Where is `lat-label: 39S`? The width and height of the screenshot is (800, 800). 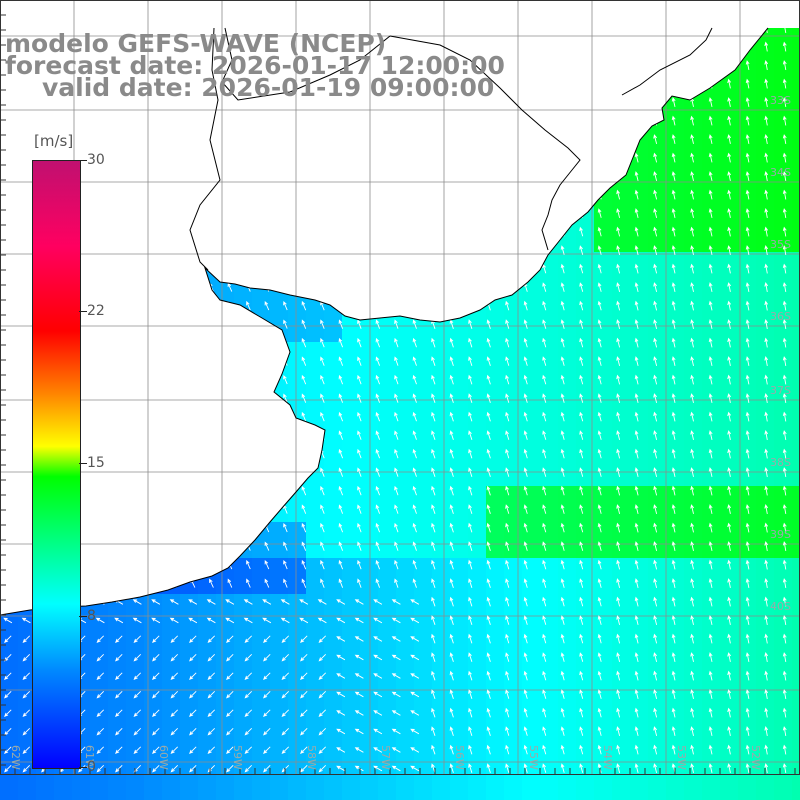
lat-label: 39S is located at coordinates (780, 534).